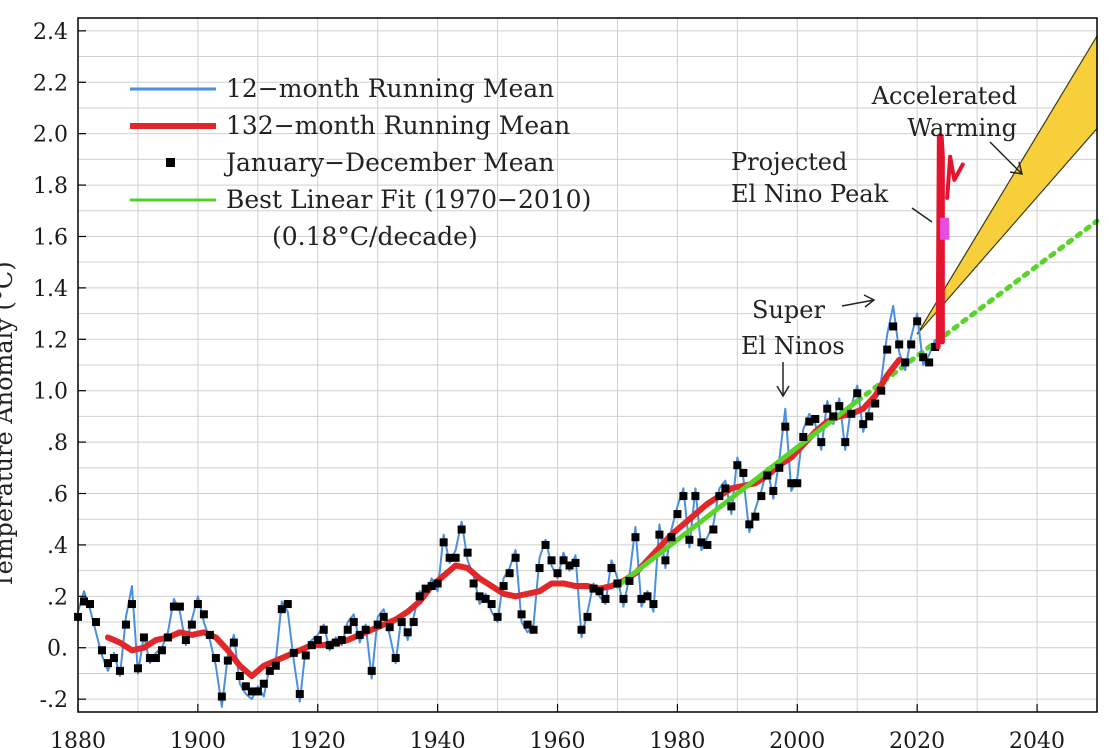 The width and height of the screenshot is (1109, 748). What do you see at coordinates (558, 738) in the screenshot?
I see `x-tick-label: 1960` at bounding box center [558, 738].